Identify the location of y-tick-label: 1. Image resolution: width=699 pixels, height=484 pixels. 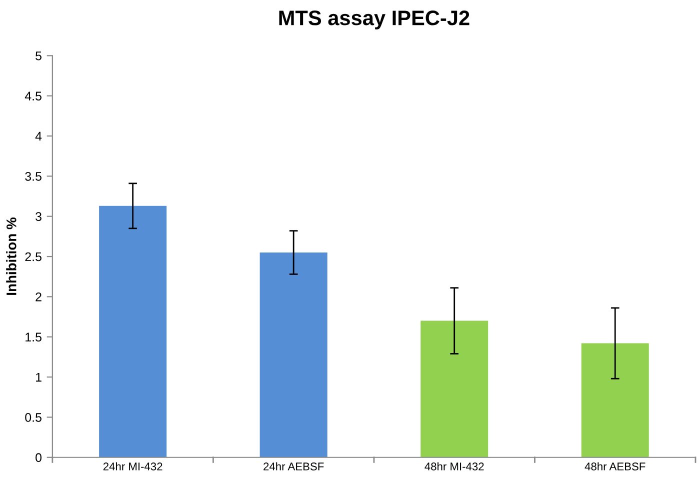
(39, 377).